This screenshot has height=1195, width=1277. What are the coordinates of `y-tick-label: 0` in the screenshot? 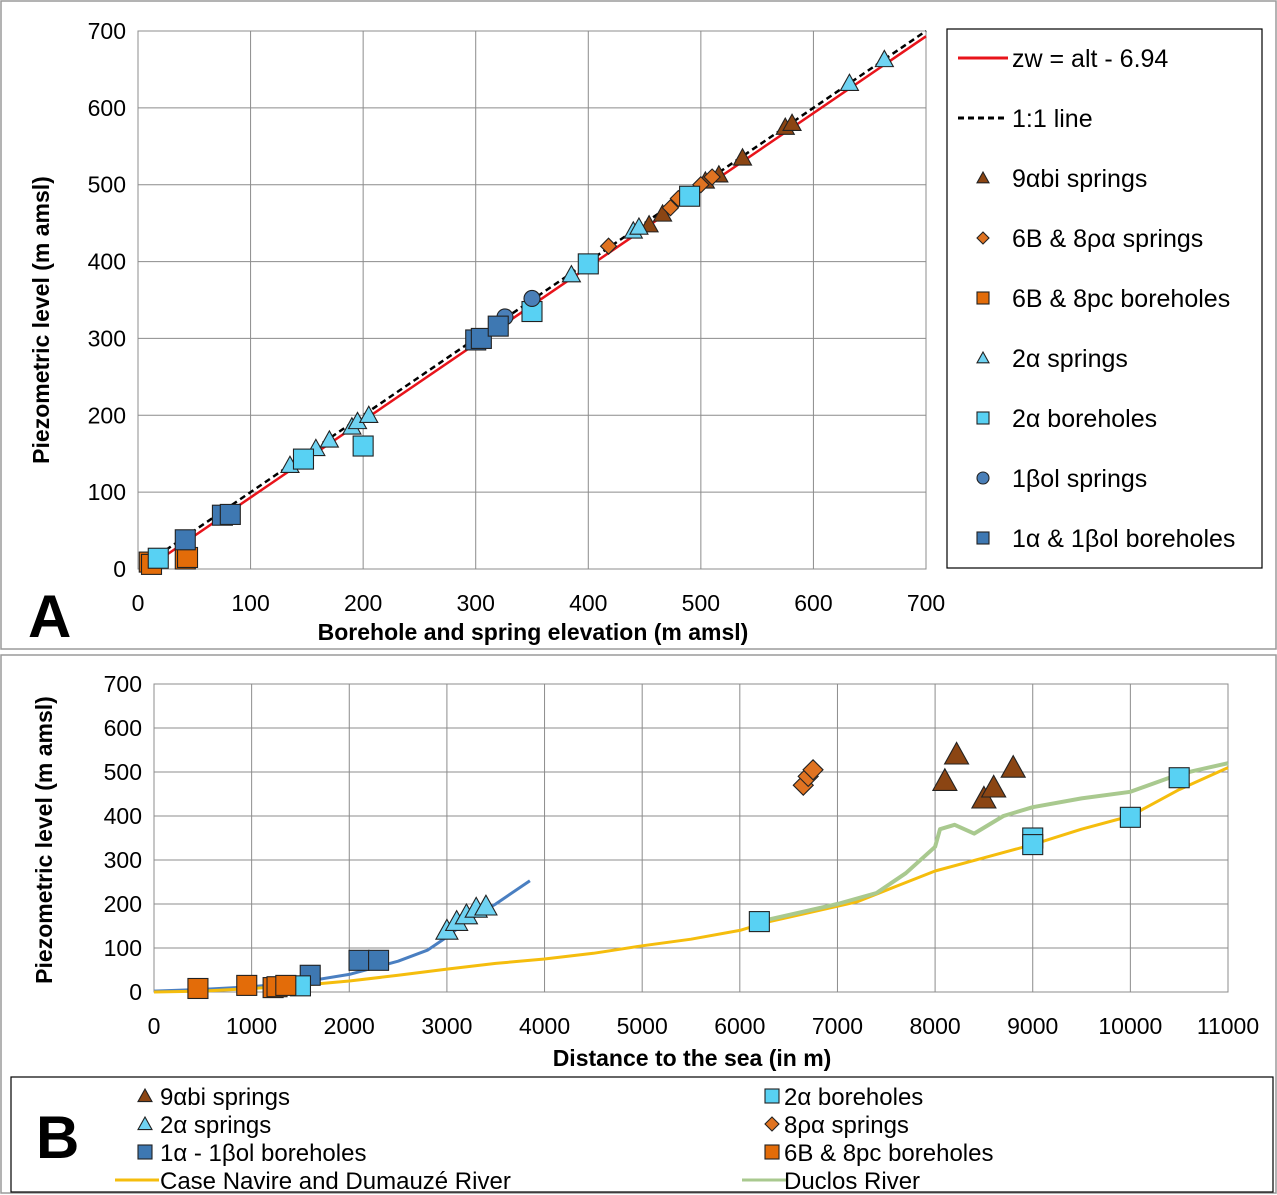 It's located at (135, 992).